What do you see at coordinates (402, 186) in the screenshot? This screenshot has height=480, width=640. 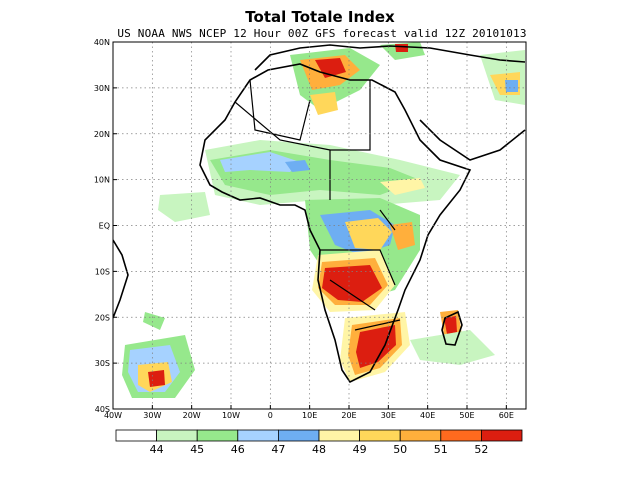 I see `field-sahel-yellow` at bounding box center [402, 186].